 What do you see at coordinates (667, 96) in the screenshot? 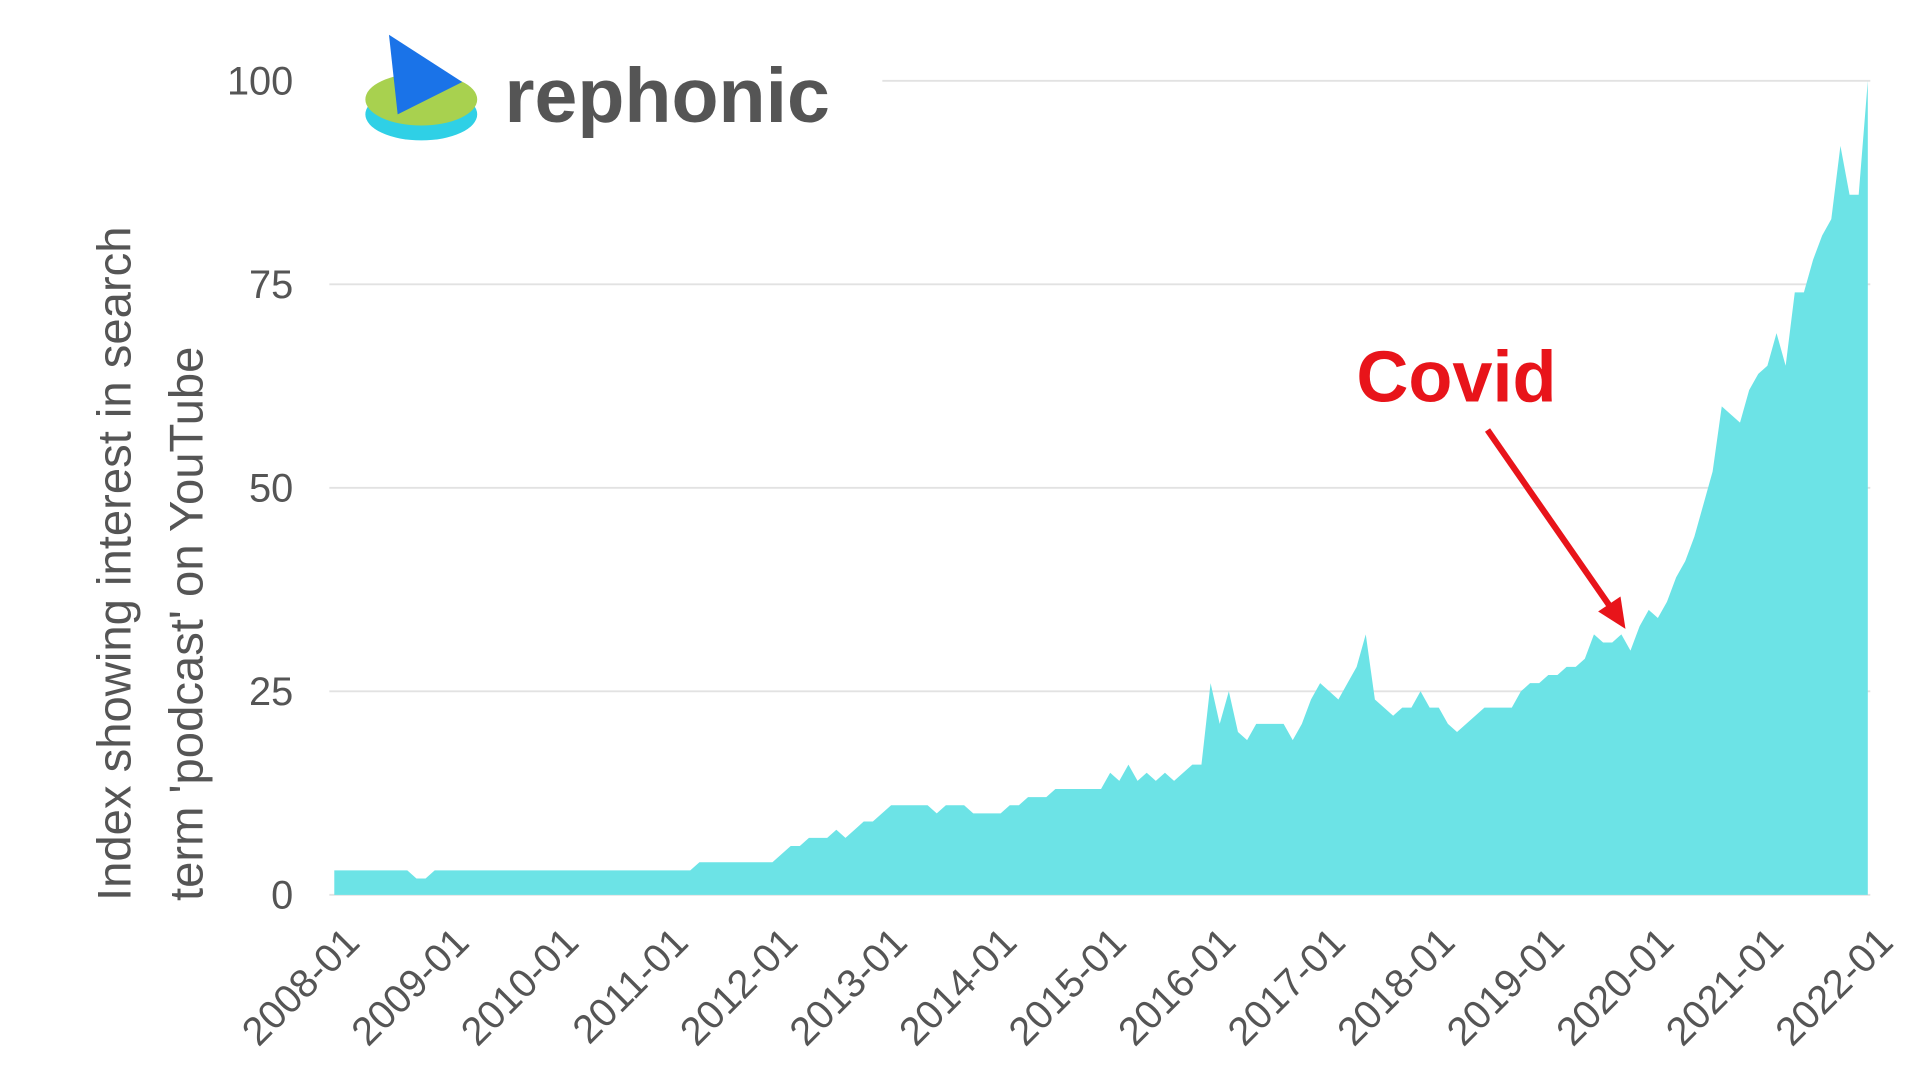
I see `brand: rephonic` at bounding box center [667, 96].